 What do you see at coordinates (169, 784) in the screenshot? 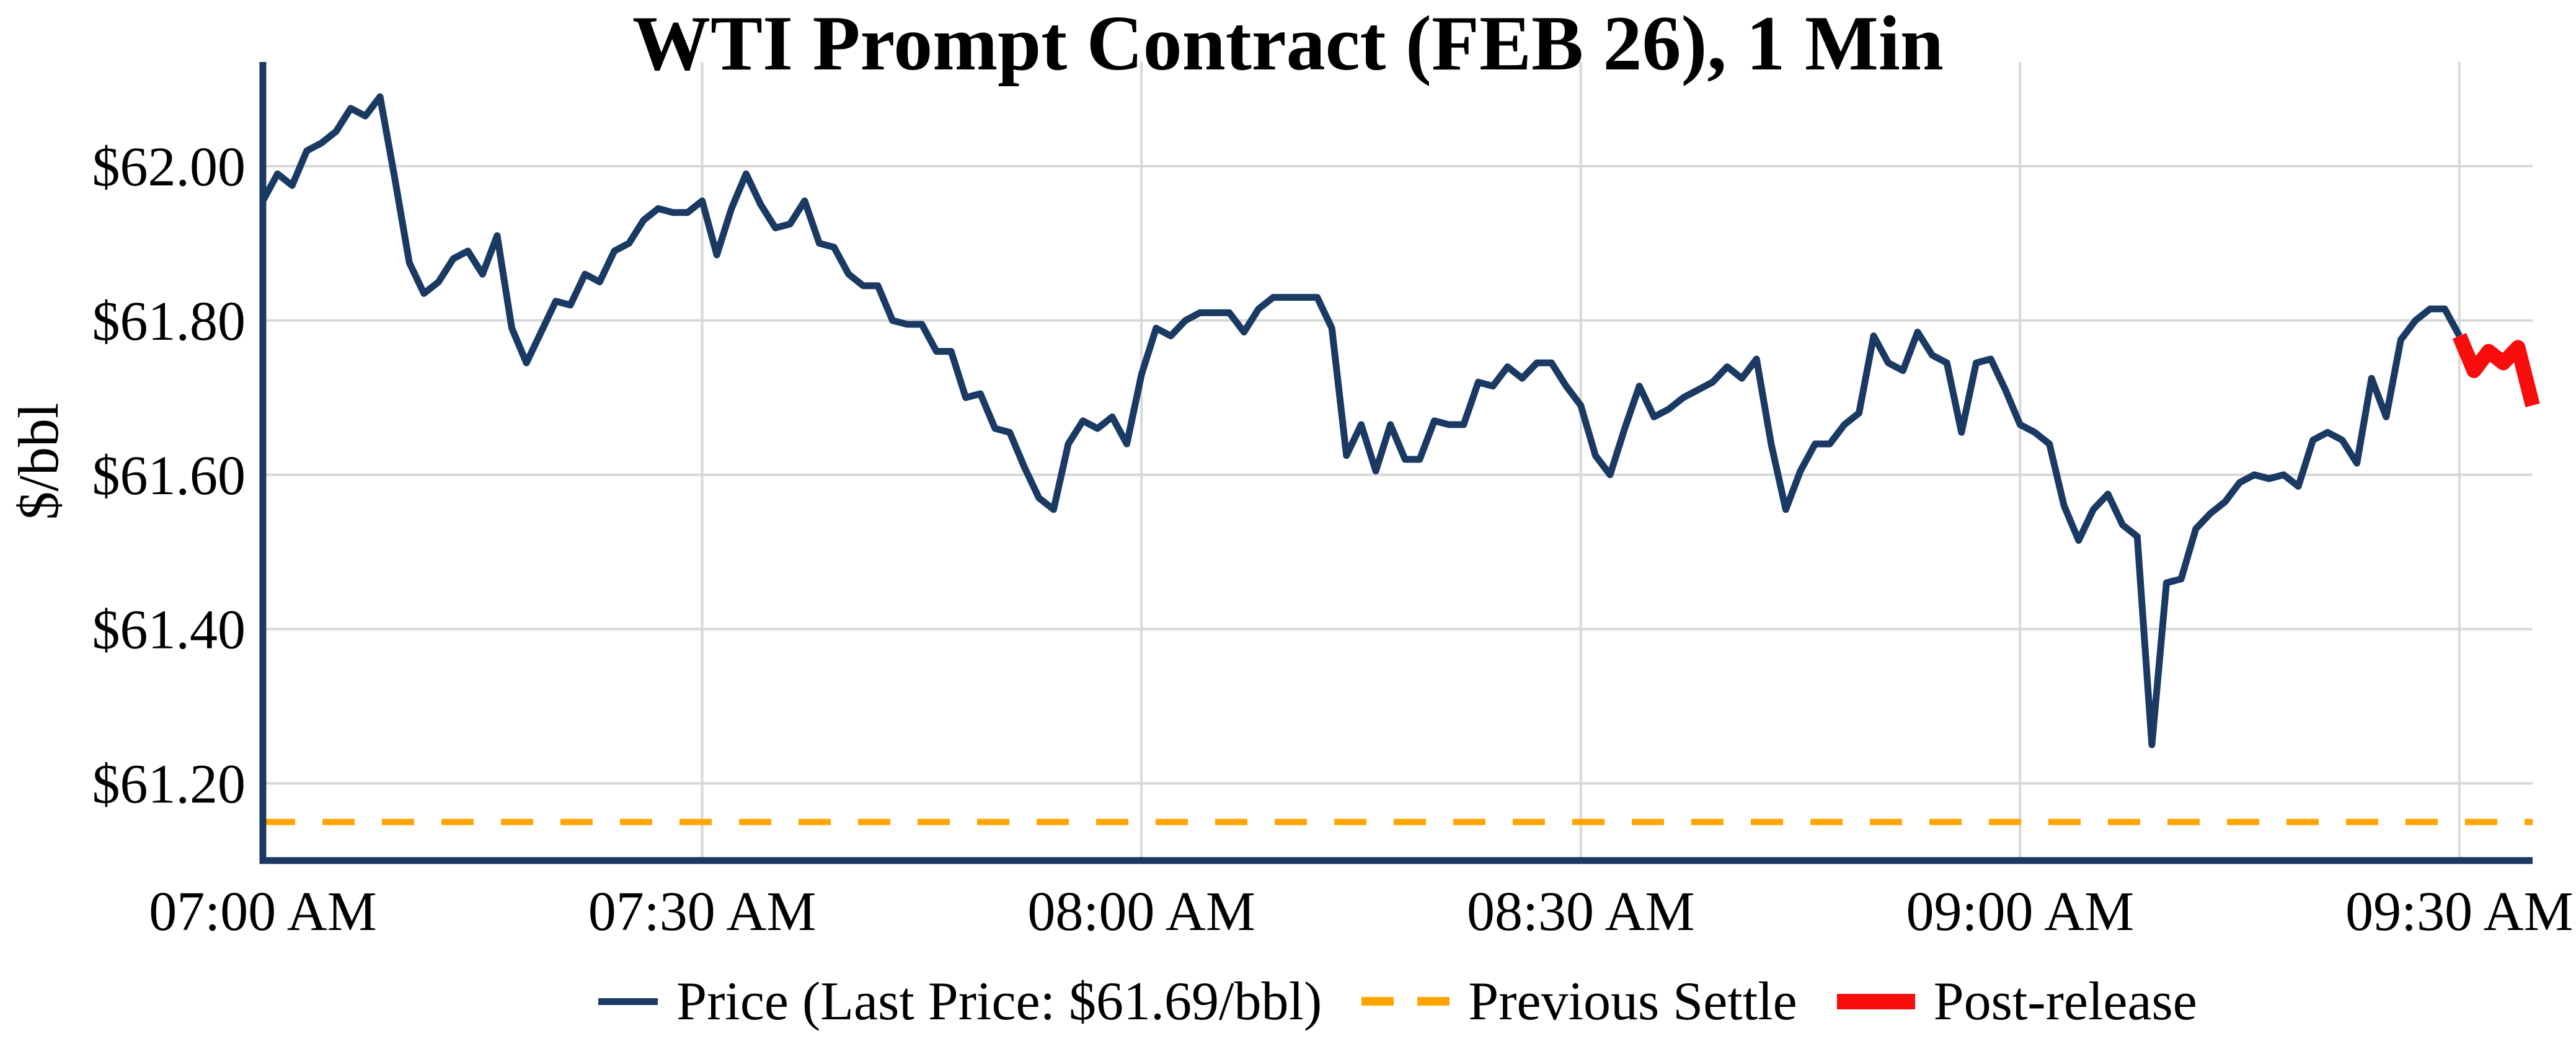
I see `y-tick-label: $61.20` at bounding box center [169, 784].